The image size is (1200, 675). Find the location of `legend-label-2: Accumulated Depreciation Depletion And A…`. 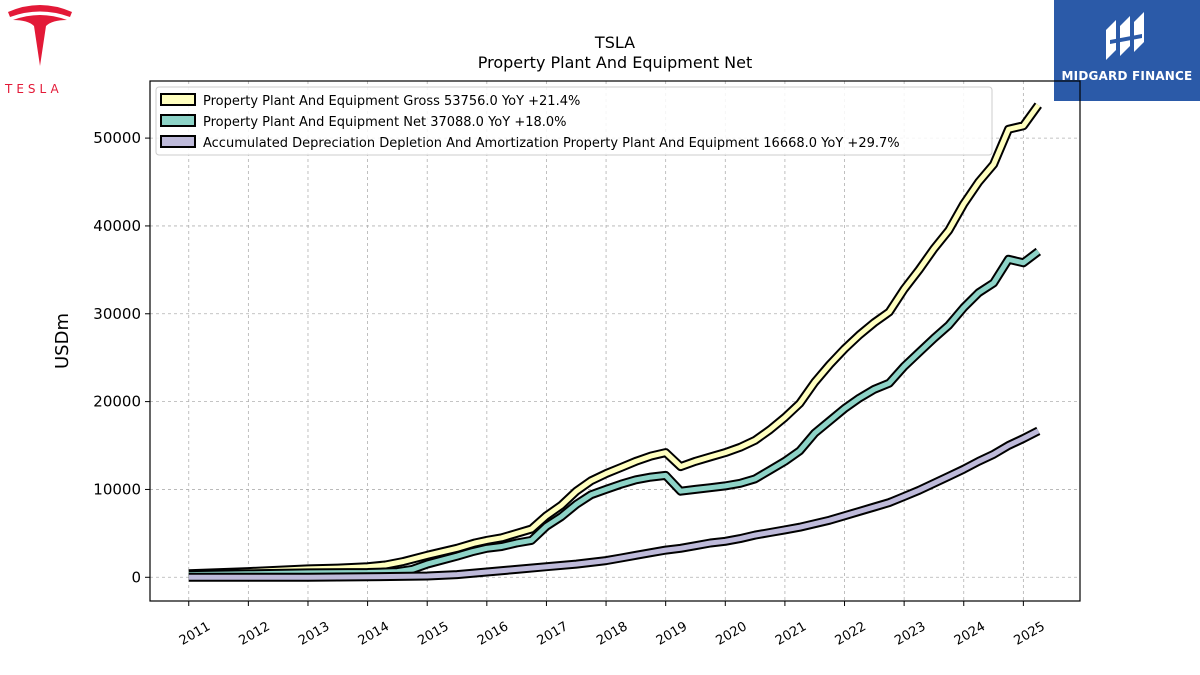

legend-label-2: Accumulated Depreciation Depletion And A… is located at coordinates (551, 143).